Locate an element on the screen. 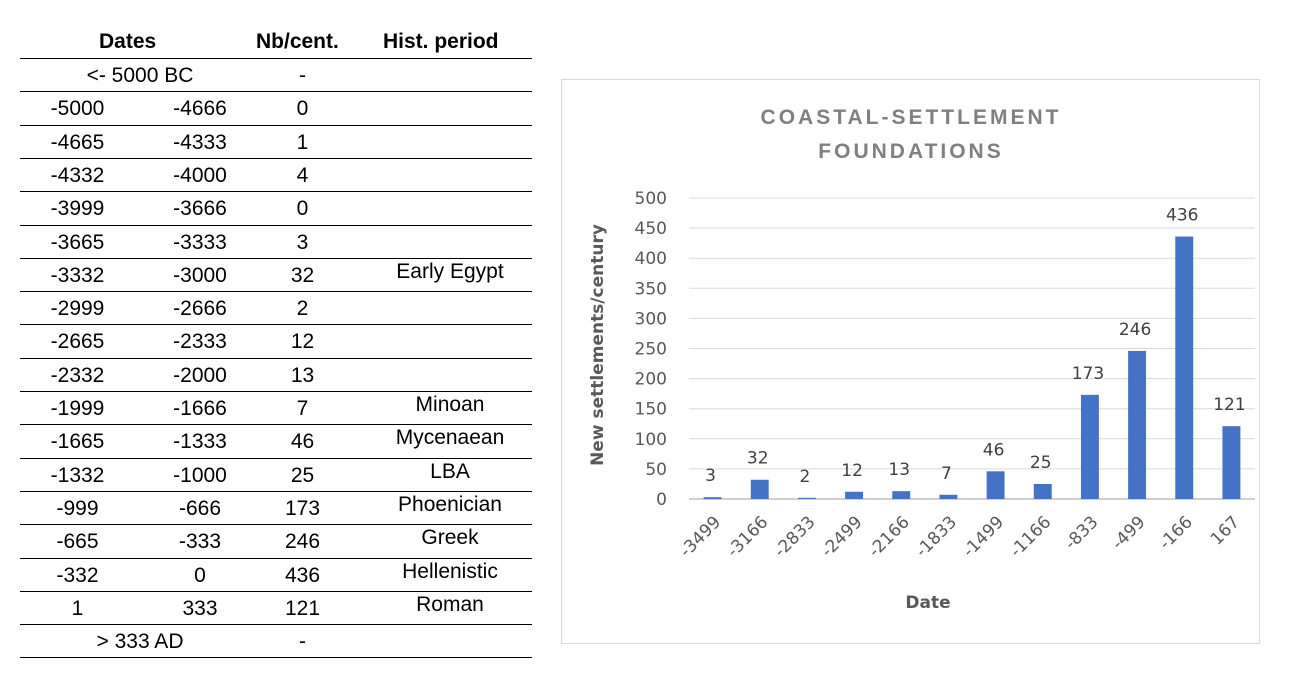 The image size is (1290, 686). y-tick-label: 450 is located at coordinates (651, 229).